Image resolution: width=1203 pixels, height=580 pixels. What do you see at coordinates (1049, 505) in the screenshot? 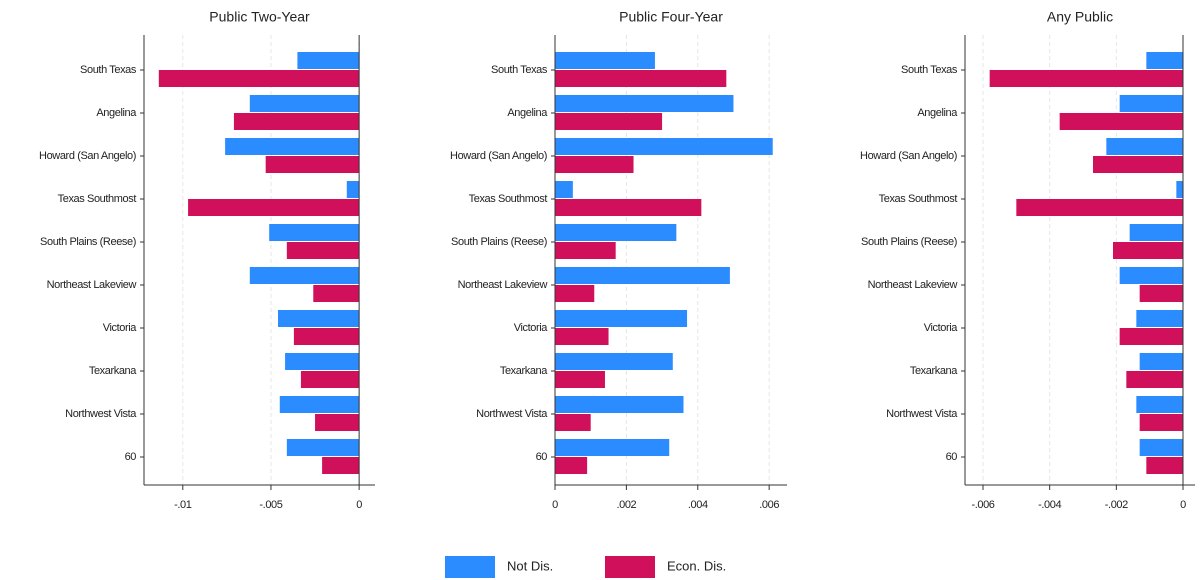
I see `x-tick-label: -.004` at bounding box center [1049, 505].